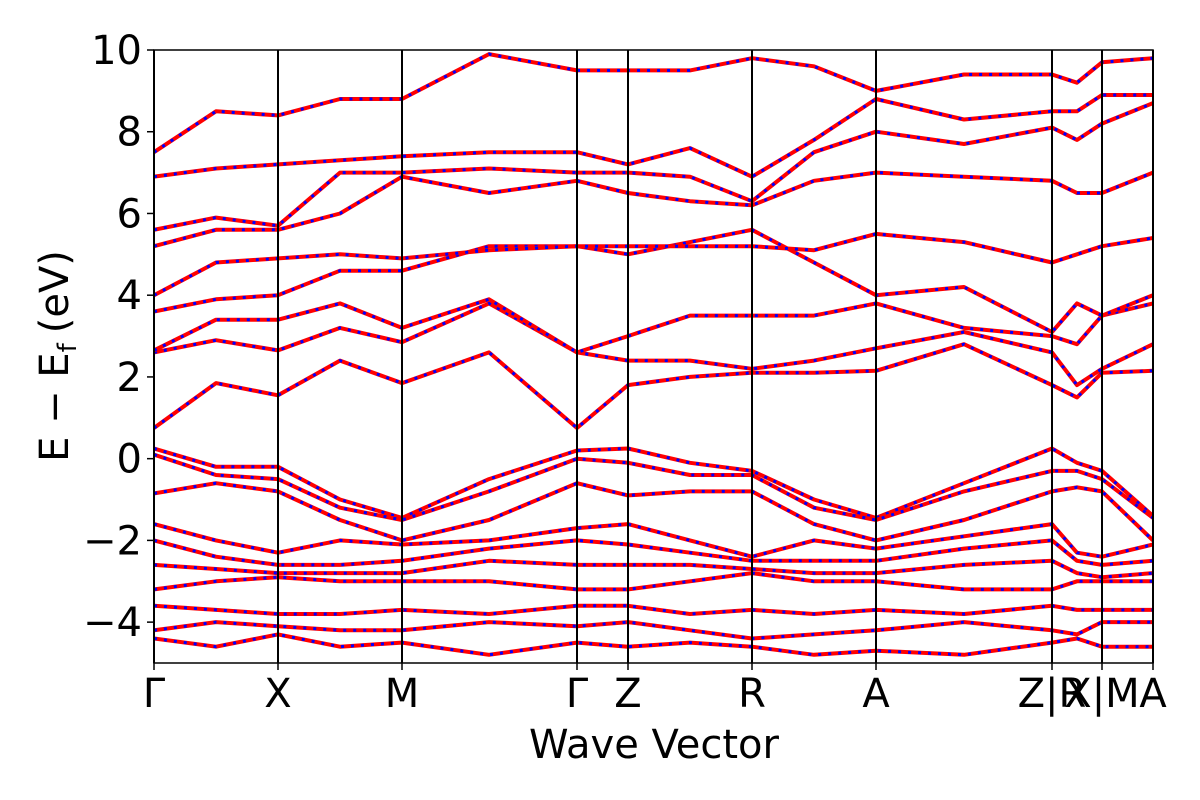  What do you see at coordinates (68, 347) in the screenshot?
I see `y-label-sub: f` at bounding box center [68, 347].